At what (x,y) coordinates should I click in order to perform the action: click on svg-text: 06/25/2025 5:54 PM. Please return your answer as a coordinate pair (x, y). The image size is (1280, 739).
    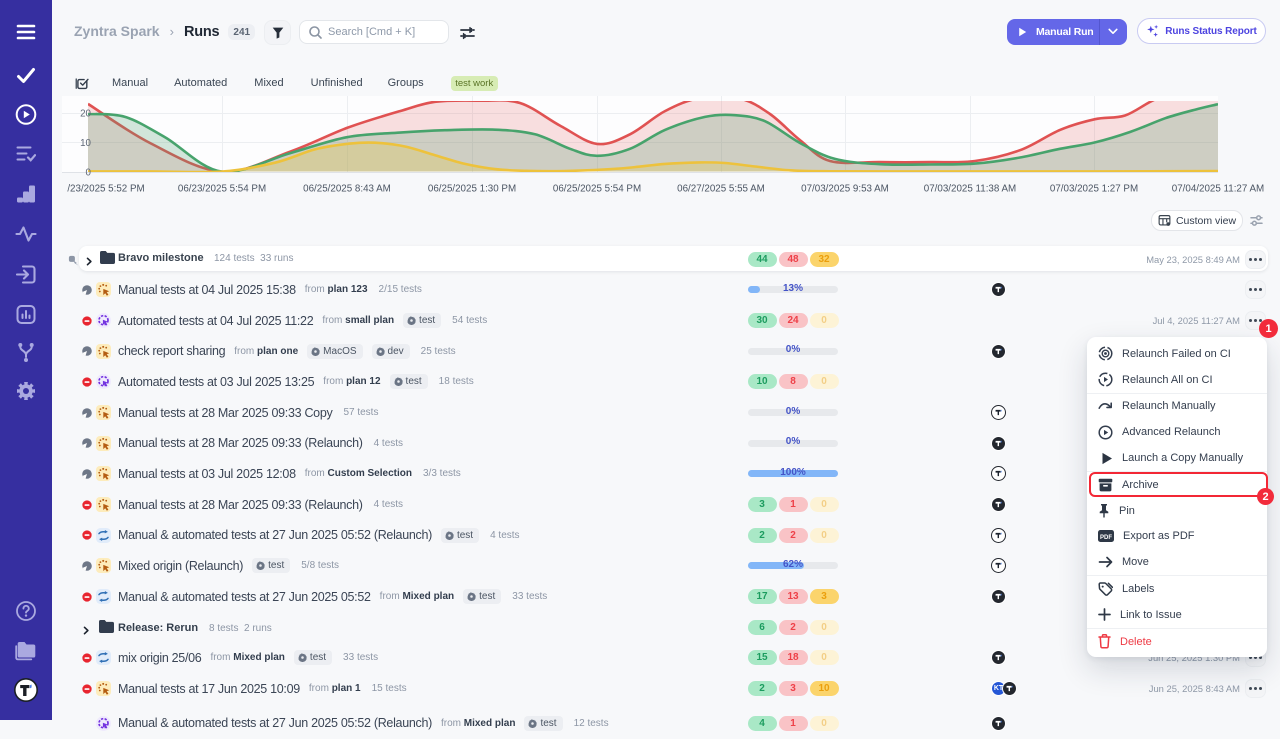
    Looking at the image, I should click on (597, 189).